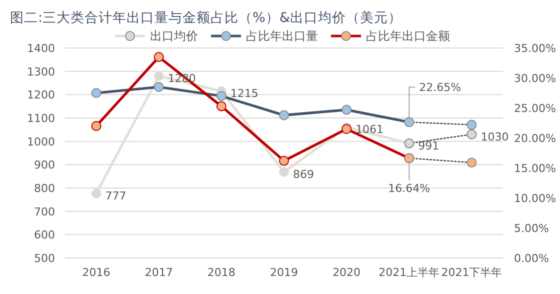 The image size is (560, 294). I want to click on y2-tick-label: 30.00%, so click(535, 78).